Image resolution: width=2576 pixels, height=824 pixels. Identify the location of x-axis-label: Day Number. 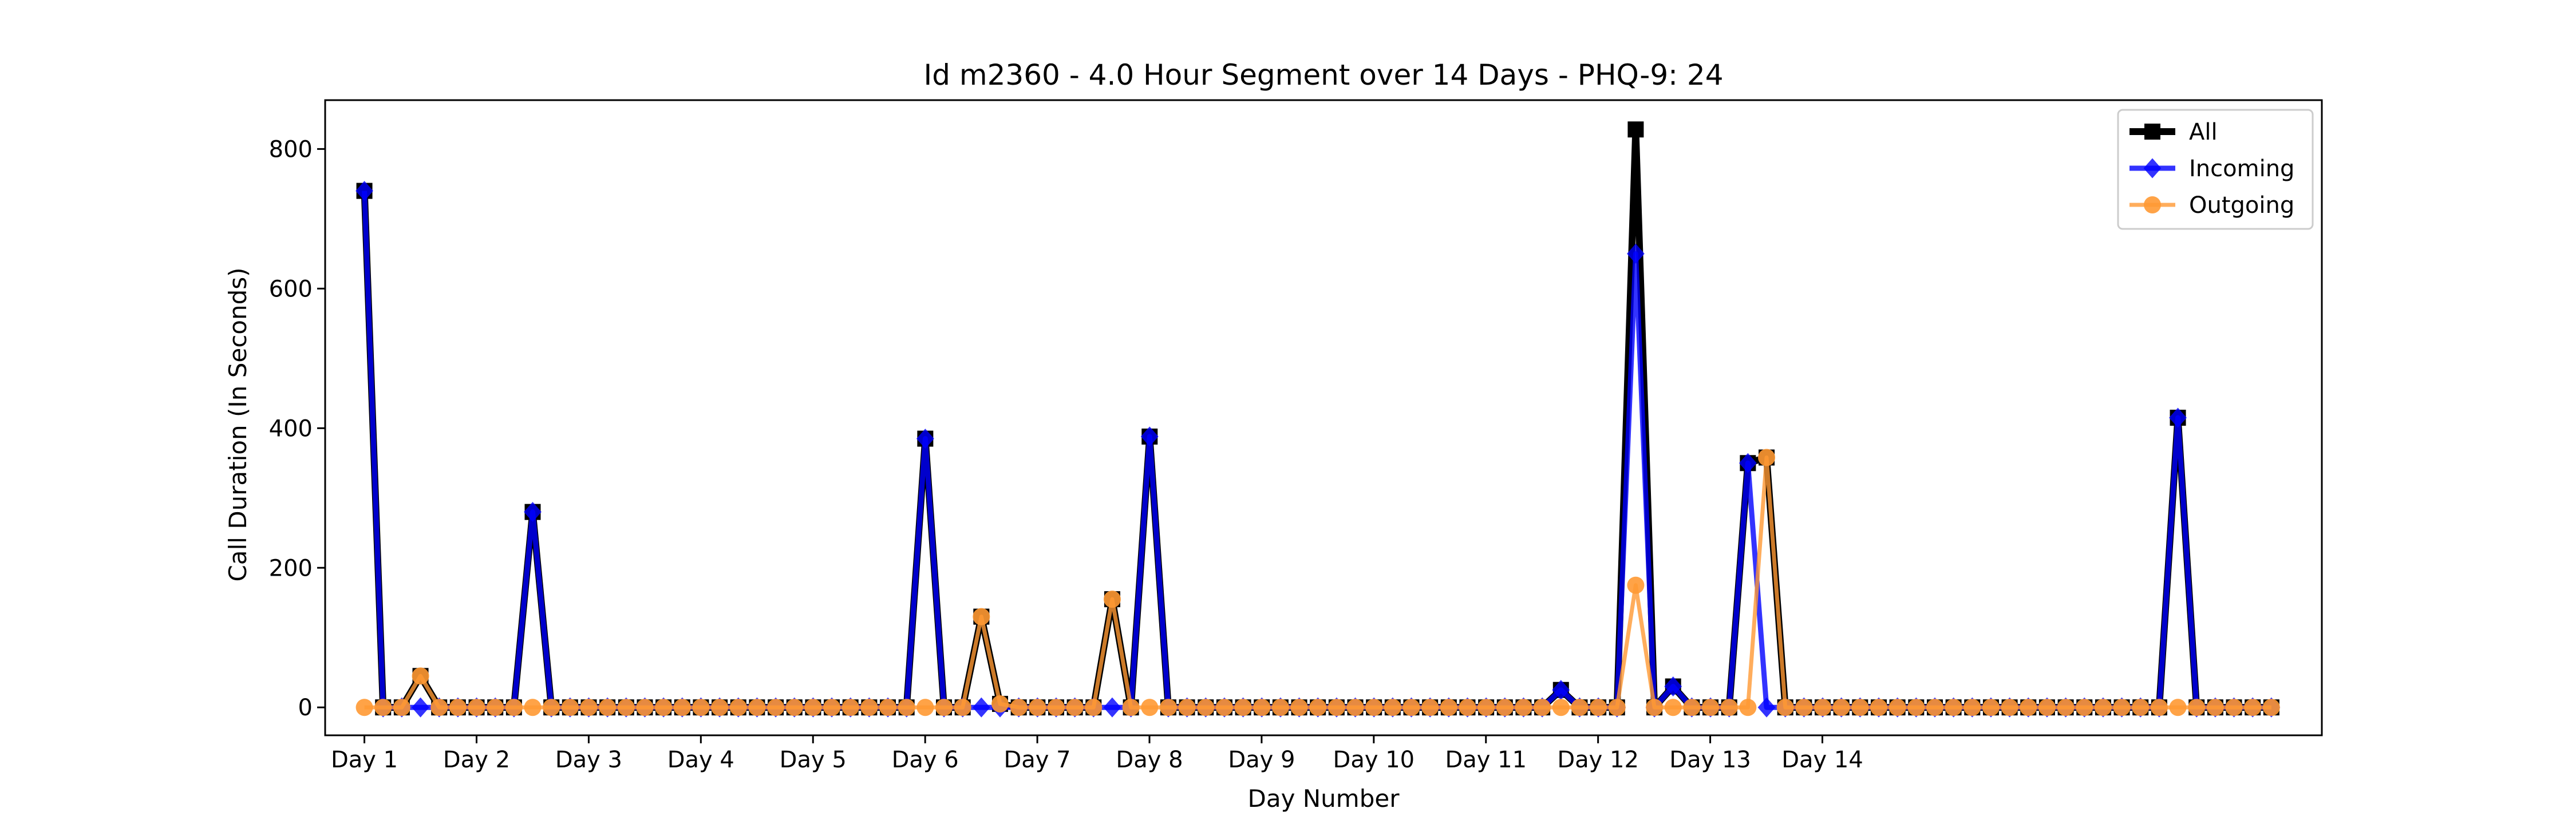
(1323, 799).